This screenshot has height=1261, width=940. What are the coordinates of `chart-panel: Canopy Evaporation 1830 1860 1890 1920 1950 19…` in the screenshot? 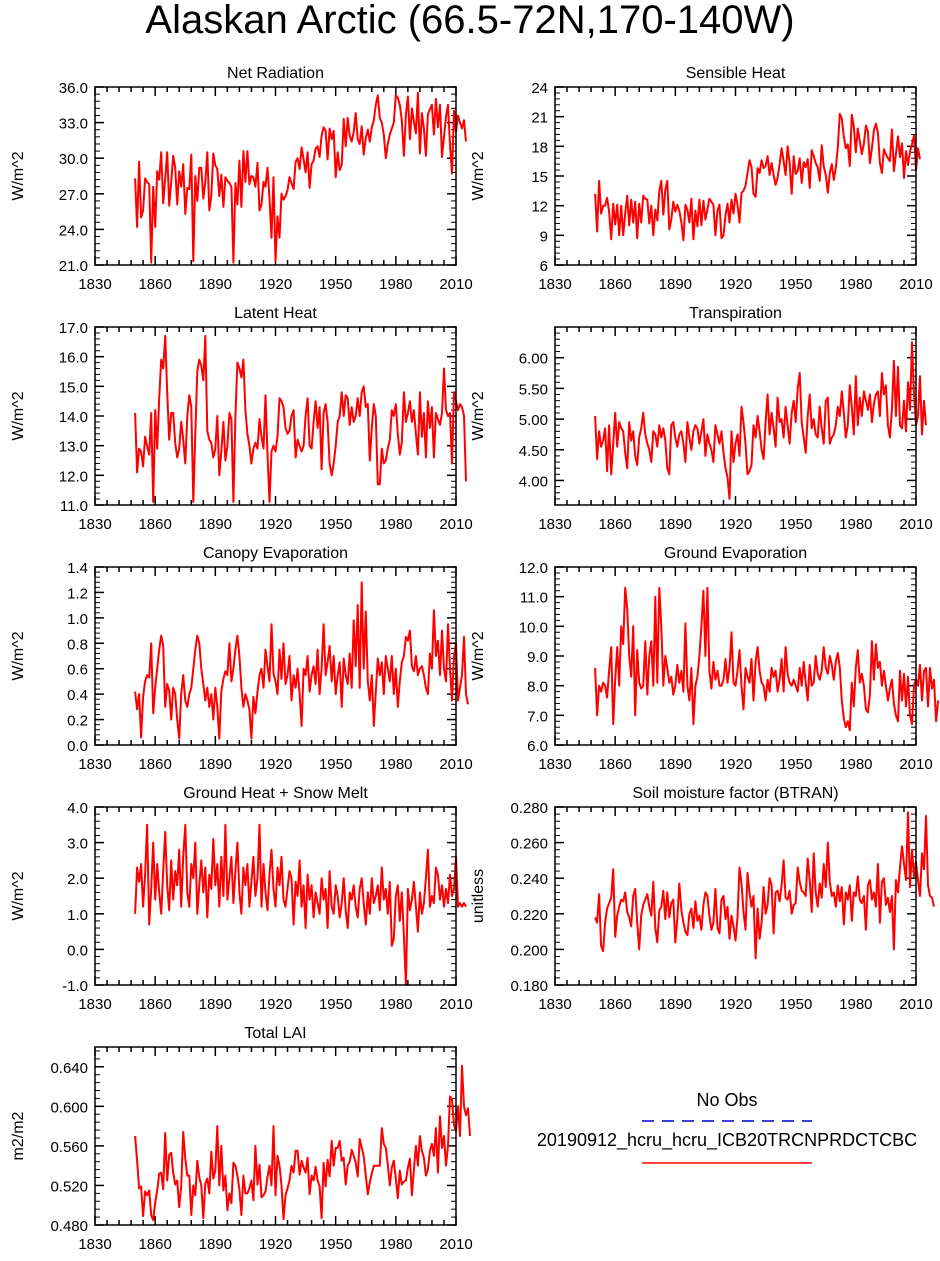 It's located at (241, 659).